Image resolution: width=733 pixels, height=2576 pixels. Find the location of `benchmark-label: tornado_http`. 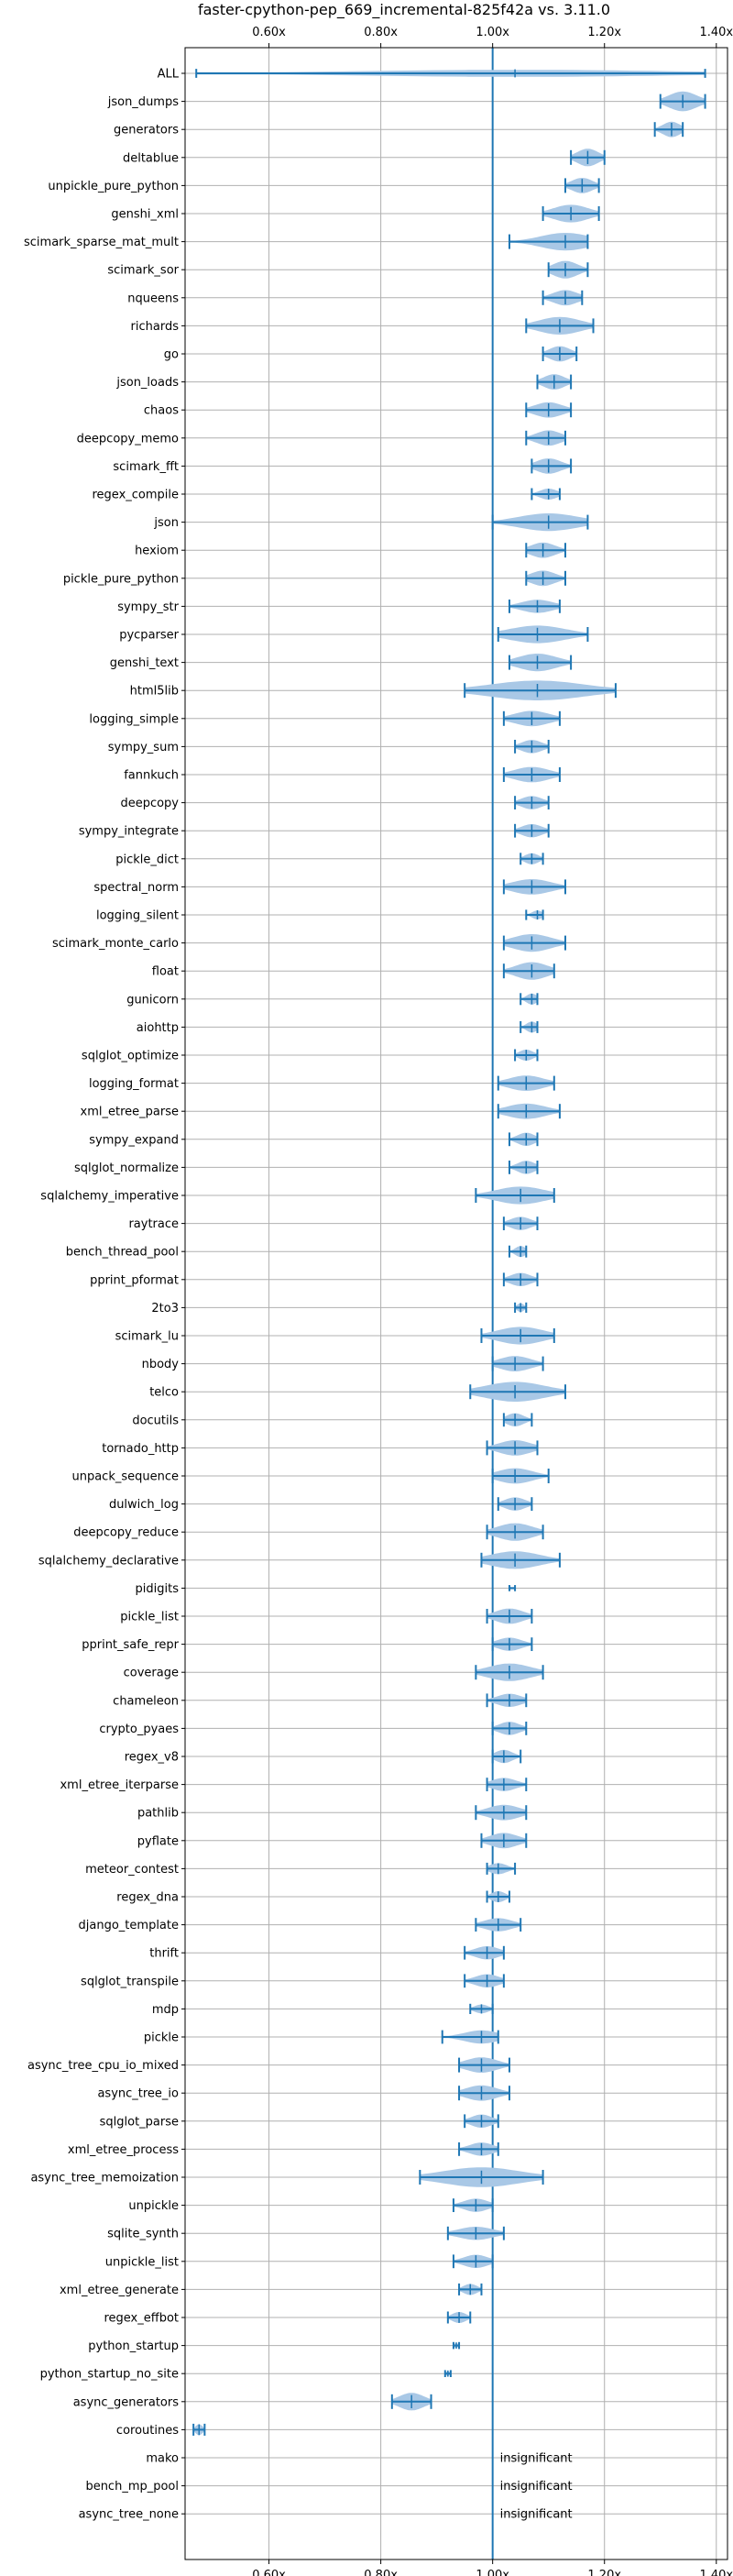

benchmark-label: tornado_http is located at coordinates (140, 1449).